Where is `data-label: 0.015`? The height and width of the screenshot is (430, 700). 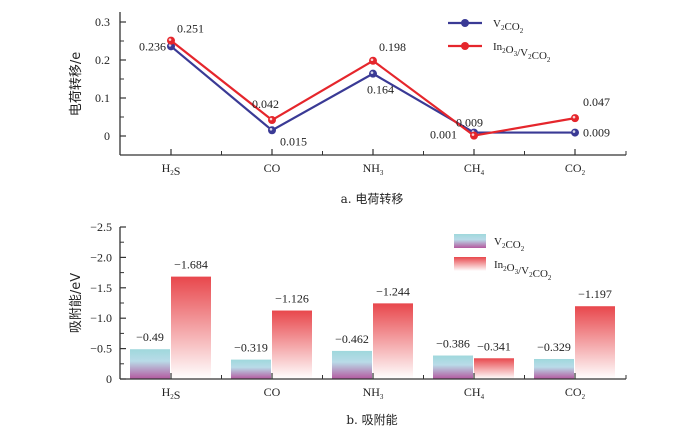
data-label: 0.015 is located at coordinates (293, 141).